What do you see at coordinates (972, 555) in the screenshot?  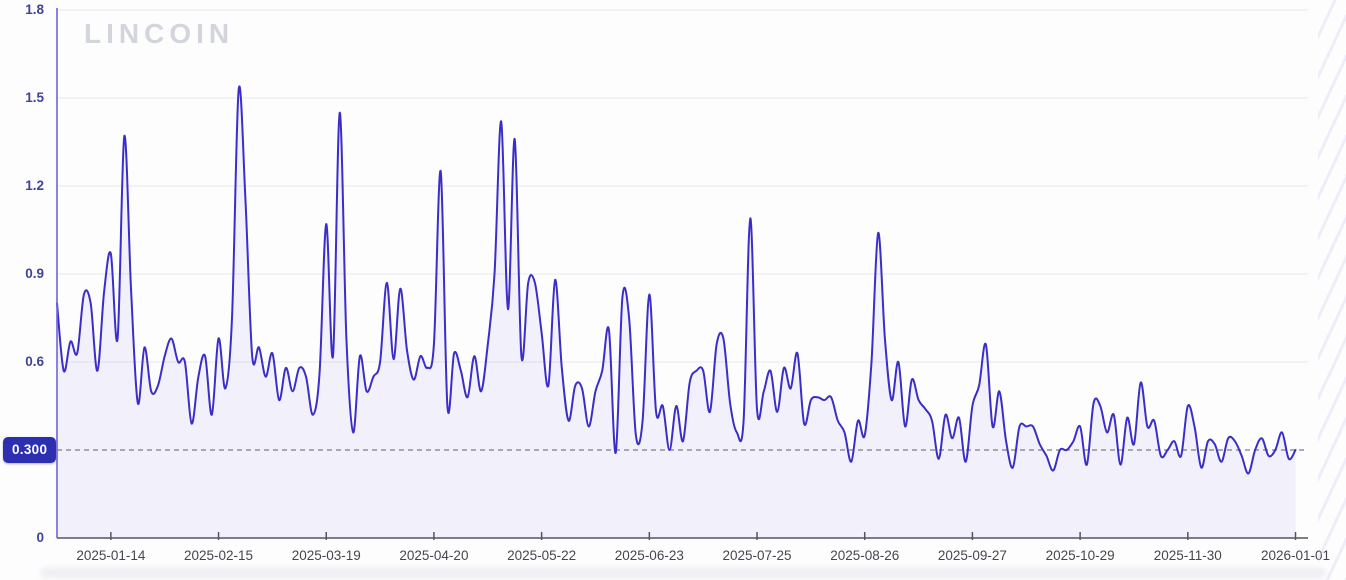 I see `x-tick-label: 2025-09-27` at bounding box center [972, 555].